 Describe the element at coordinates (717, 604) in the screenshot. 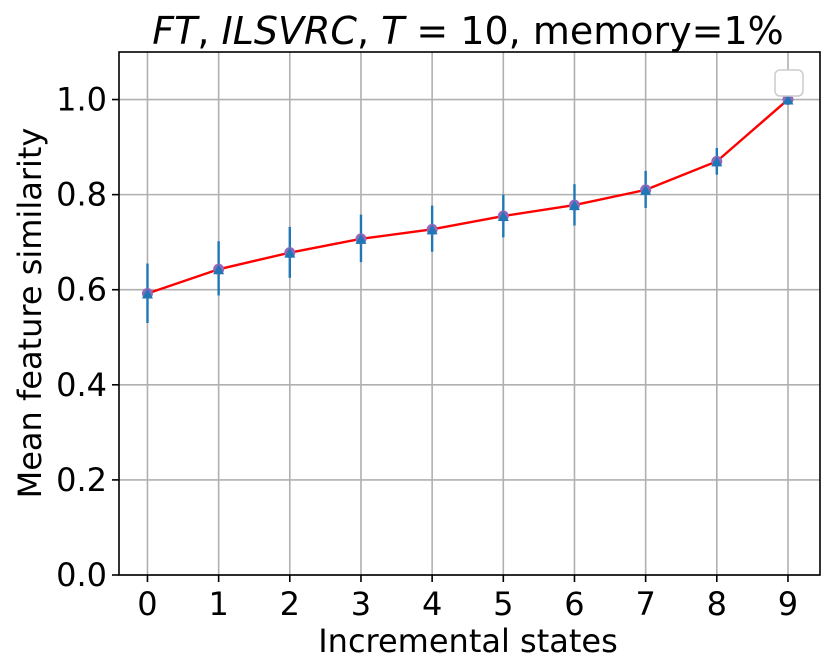

I see `x-tick-label: 8` at that location.